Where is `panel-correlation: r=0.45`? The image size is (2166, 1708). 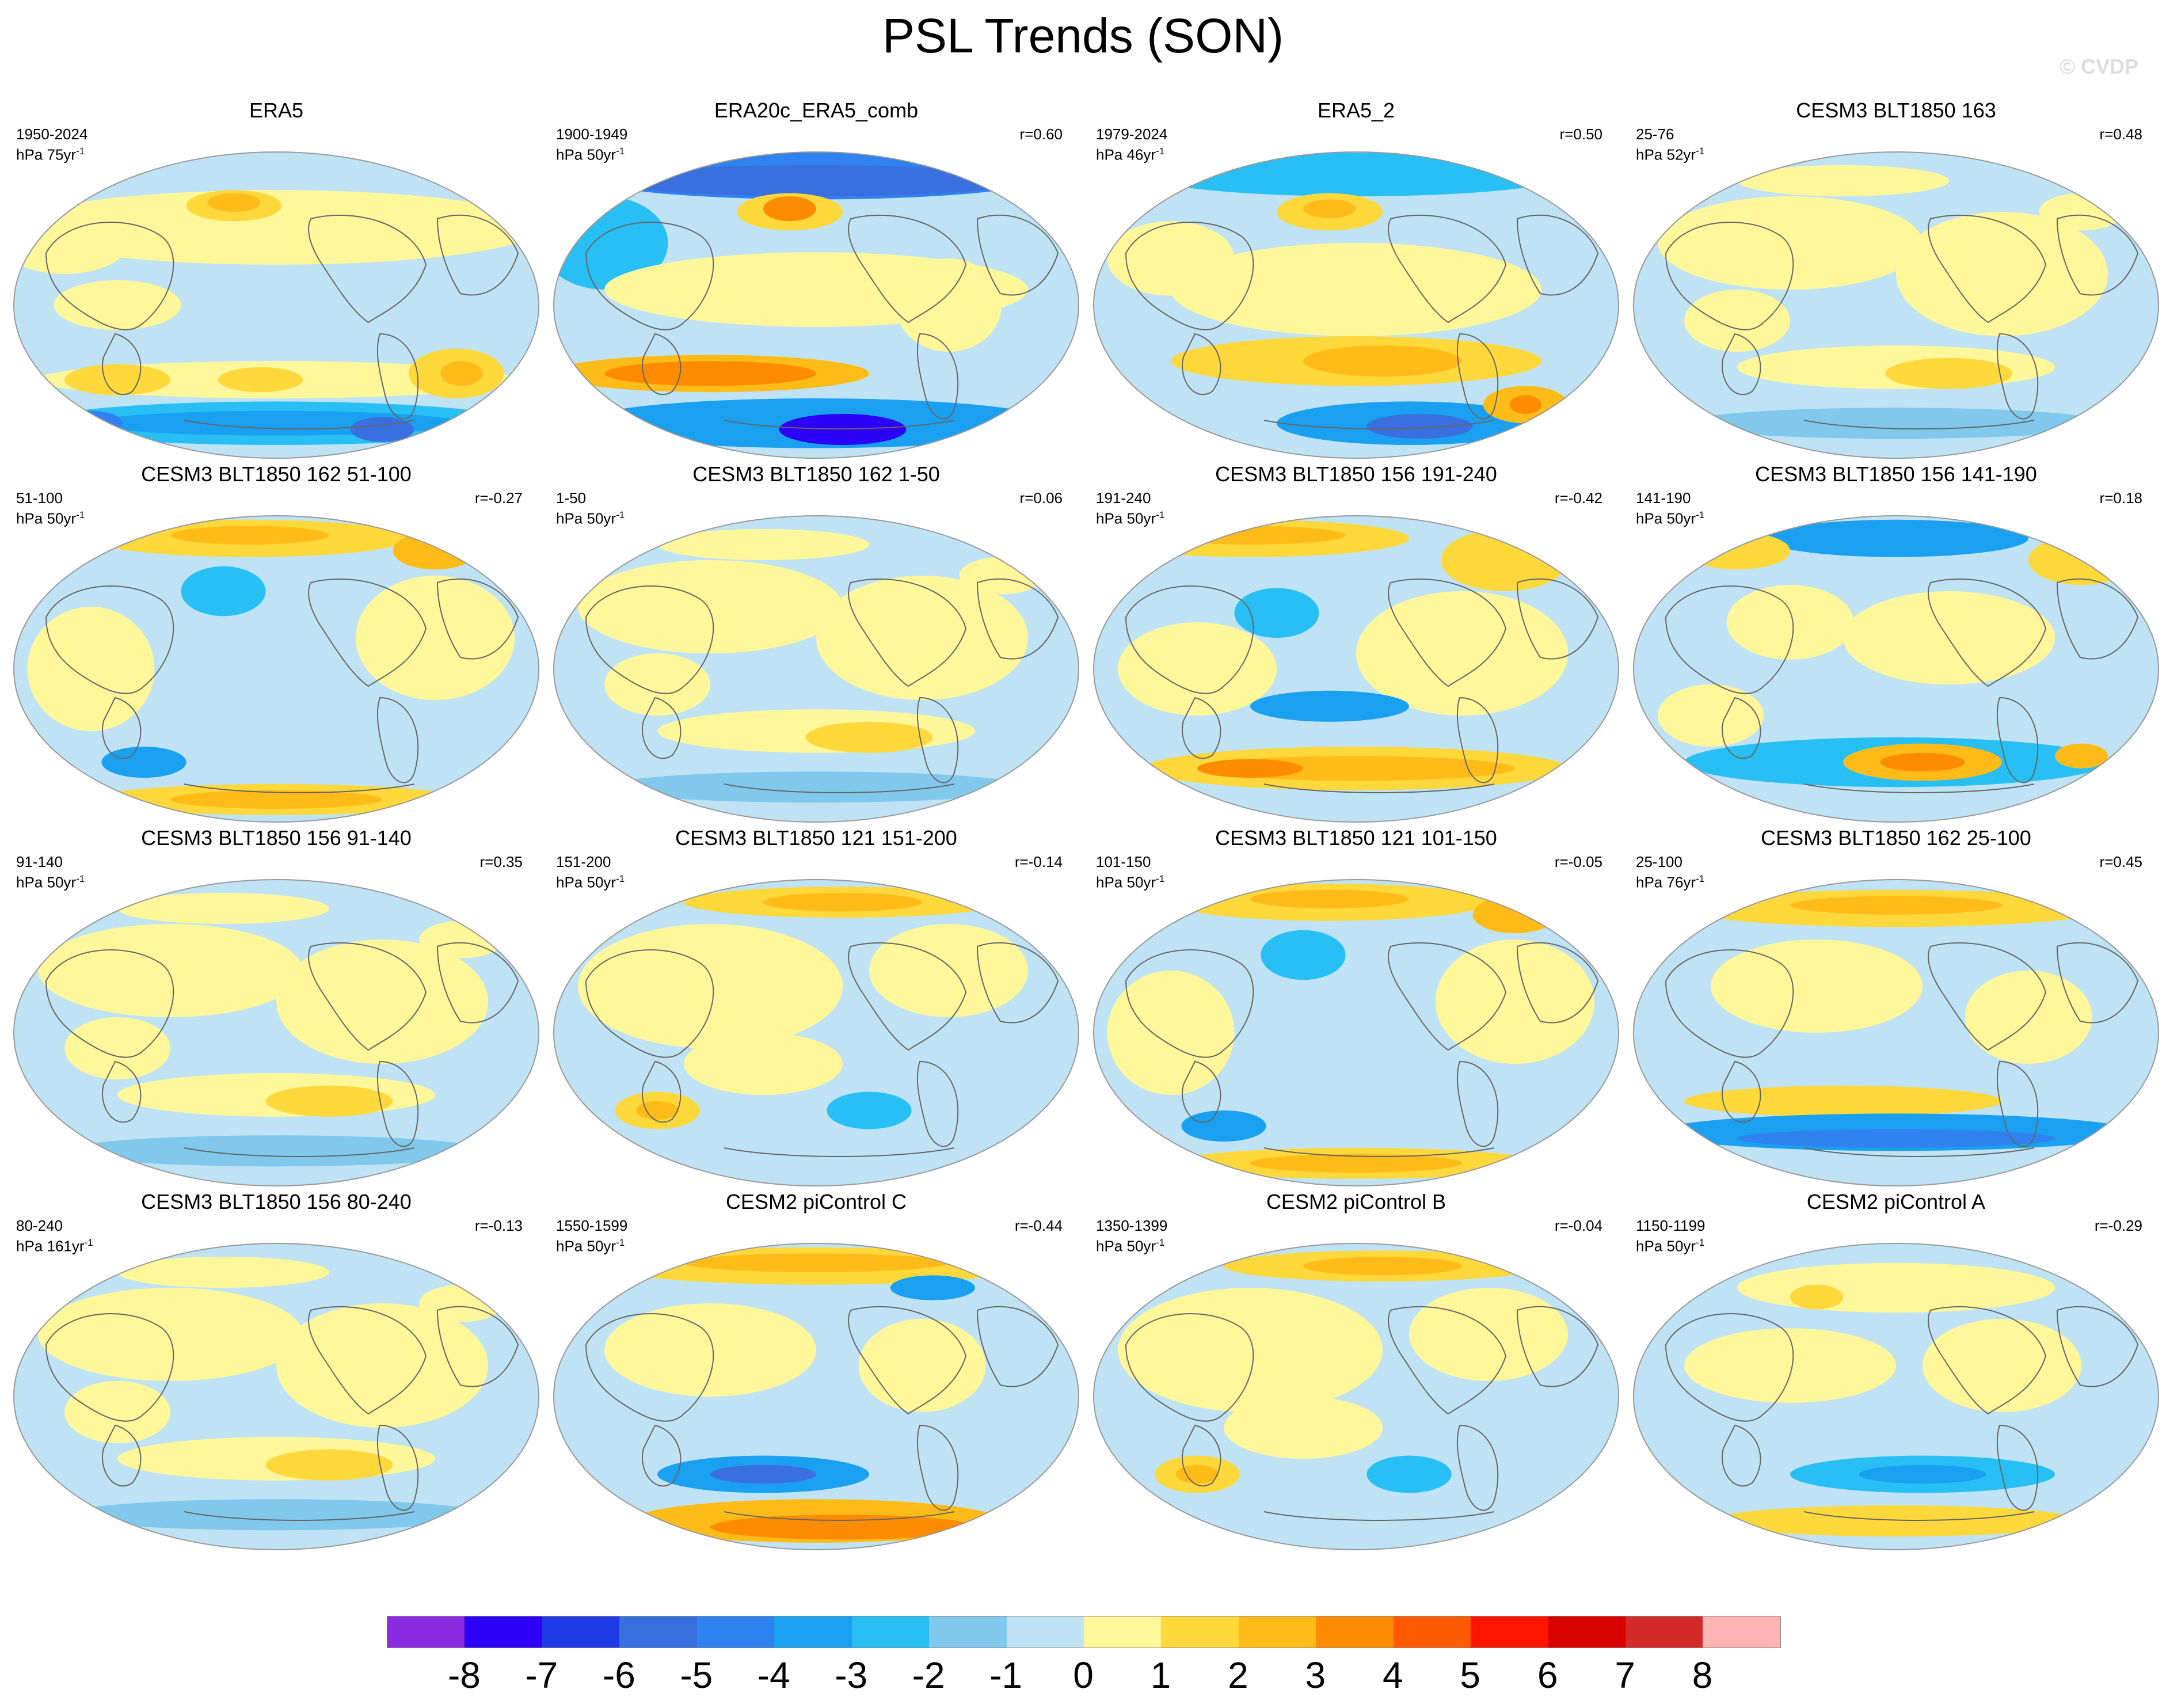
panel-correlation: r=0.45 is located at coordinates (2120, 861).